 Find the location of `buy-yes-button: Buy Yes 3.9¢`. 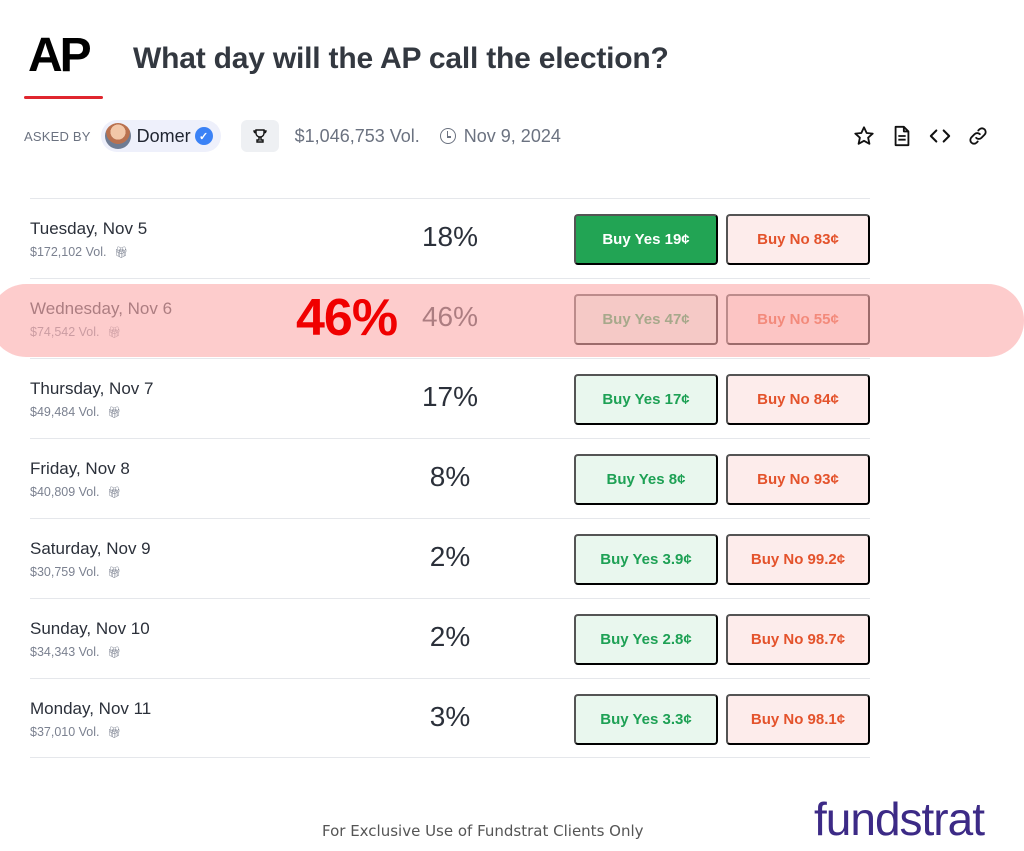

buy-yes-button: Buy Yes 3.9¢ is located at coordinates (646, 559).